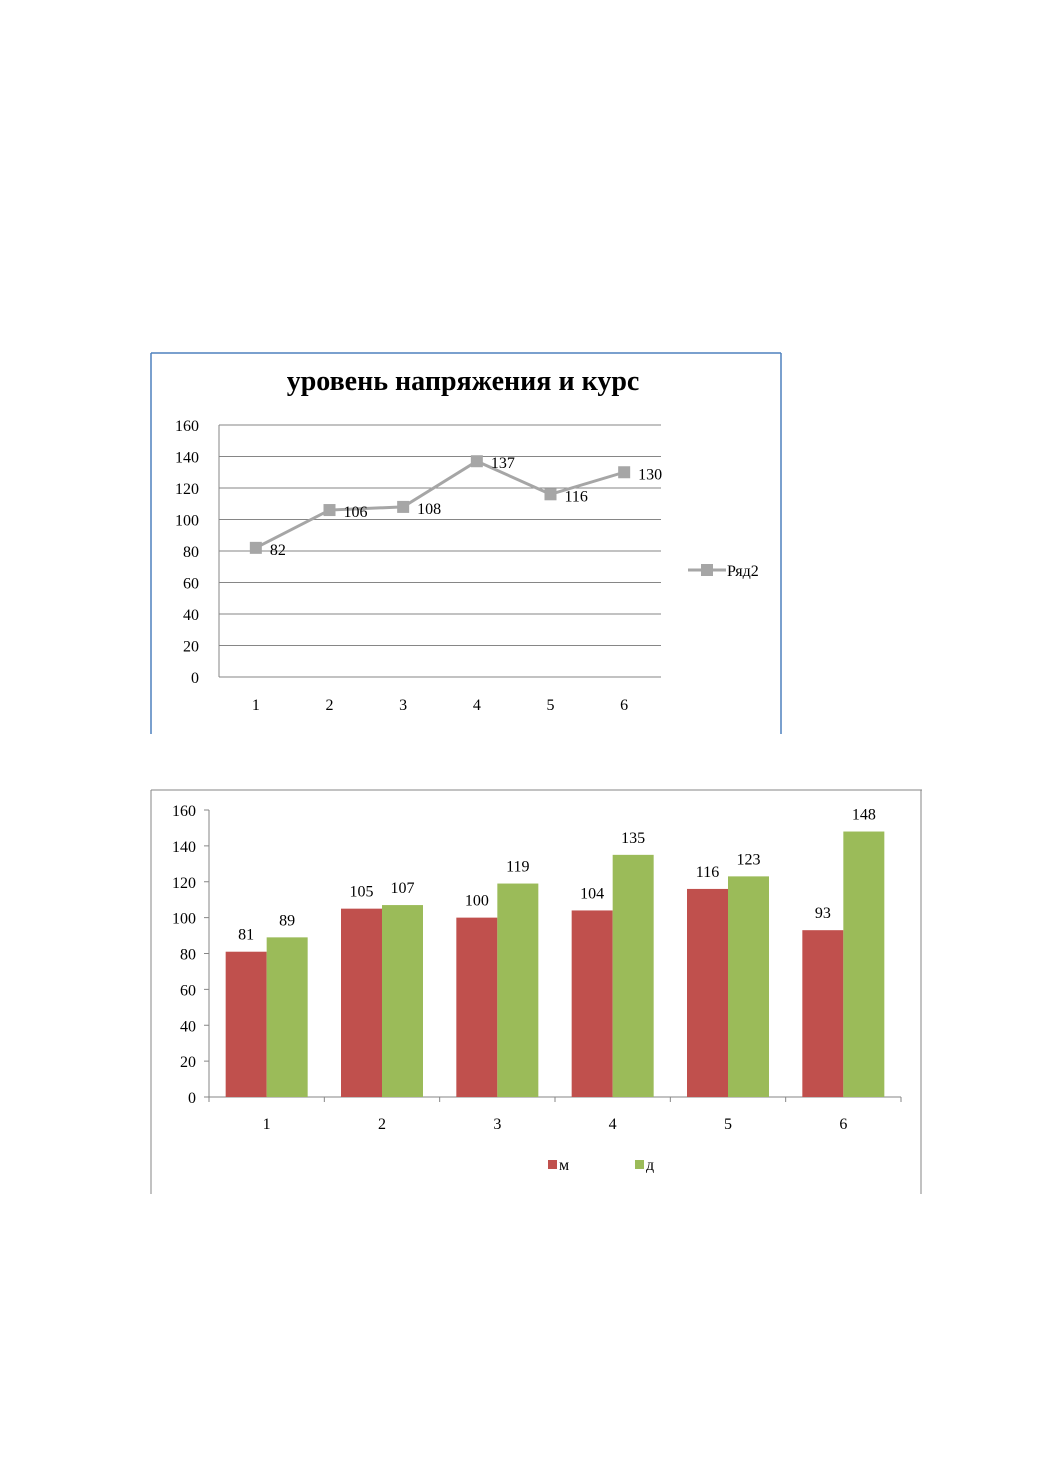  Describe the element at coordinates (429, 509) in the screenshot. I see `data-label: 108` at that location.